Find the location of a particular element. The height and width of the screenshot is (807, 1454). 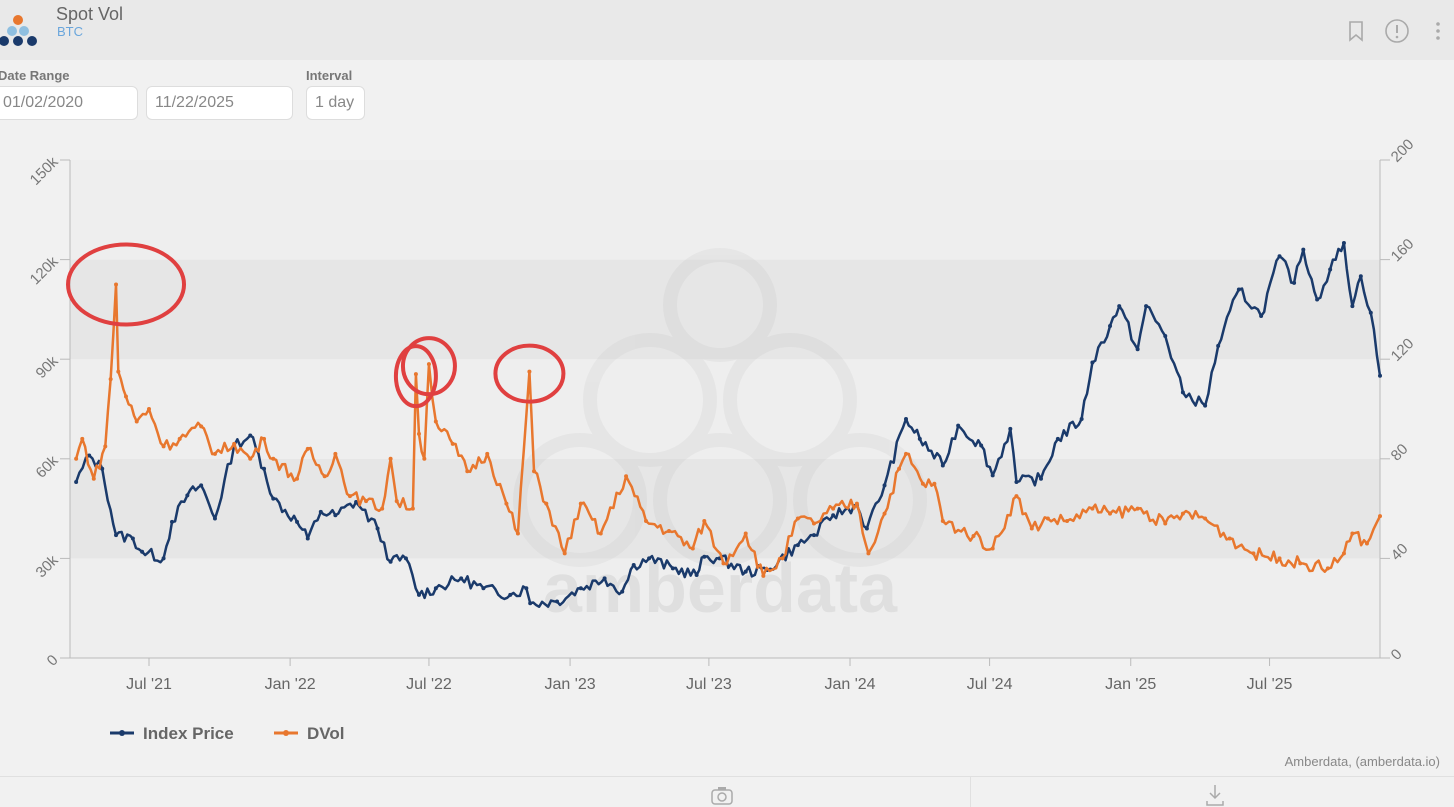

bookmark-icon is located at coordinates (1356, 31).